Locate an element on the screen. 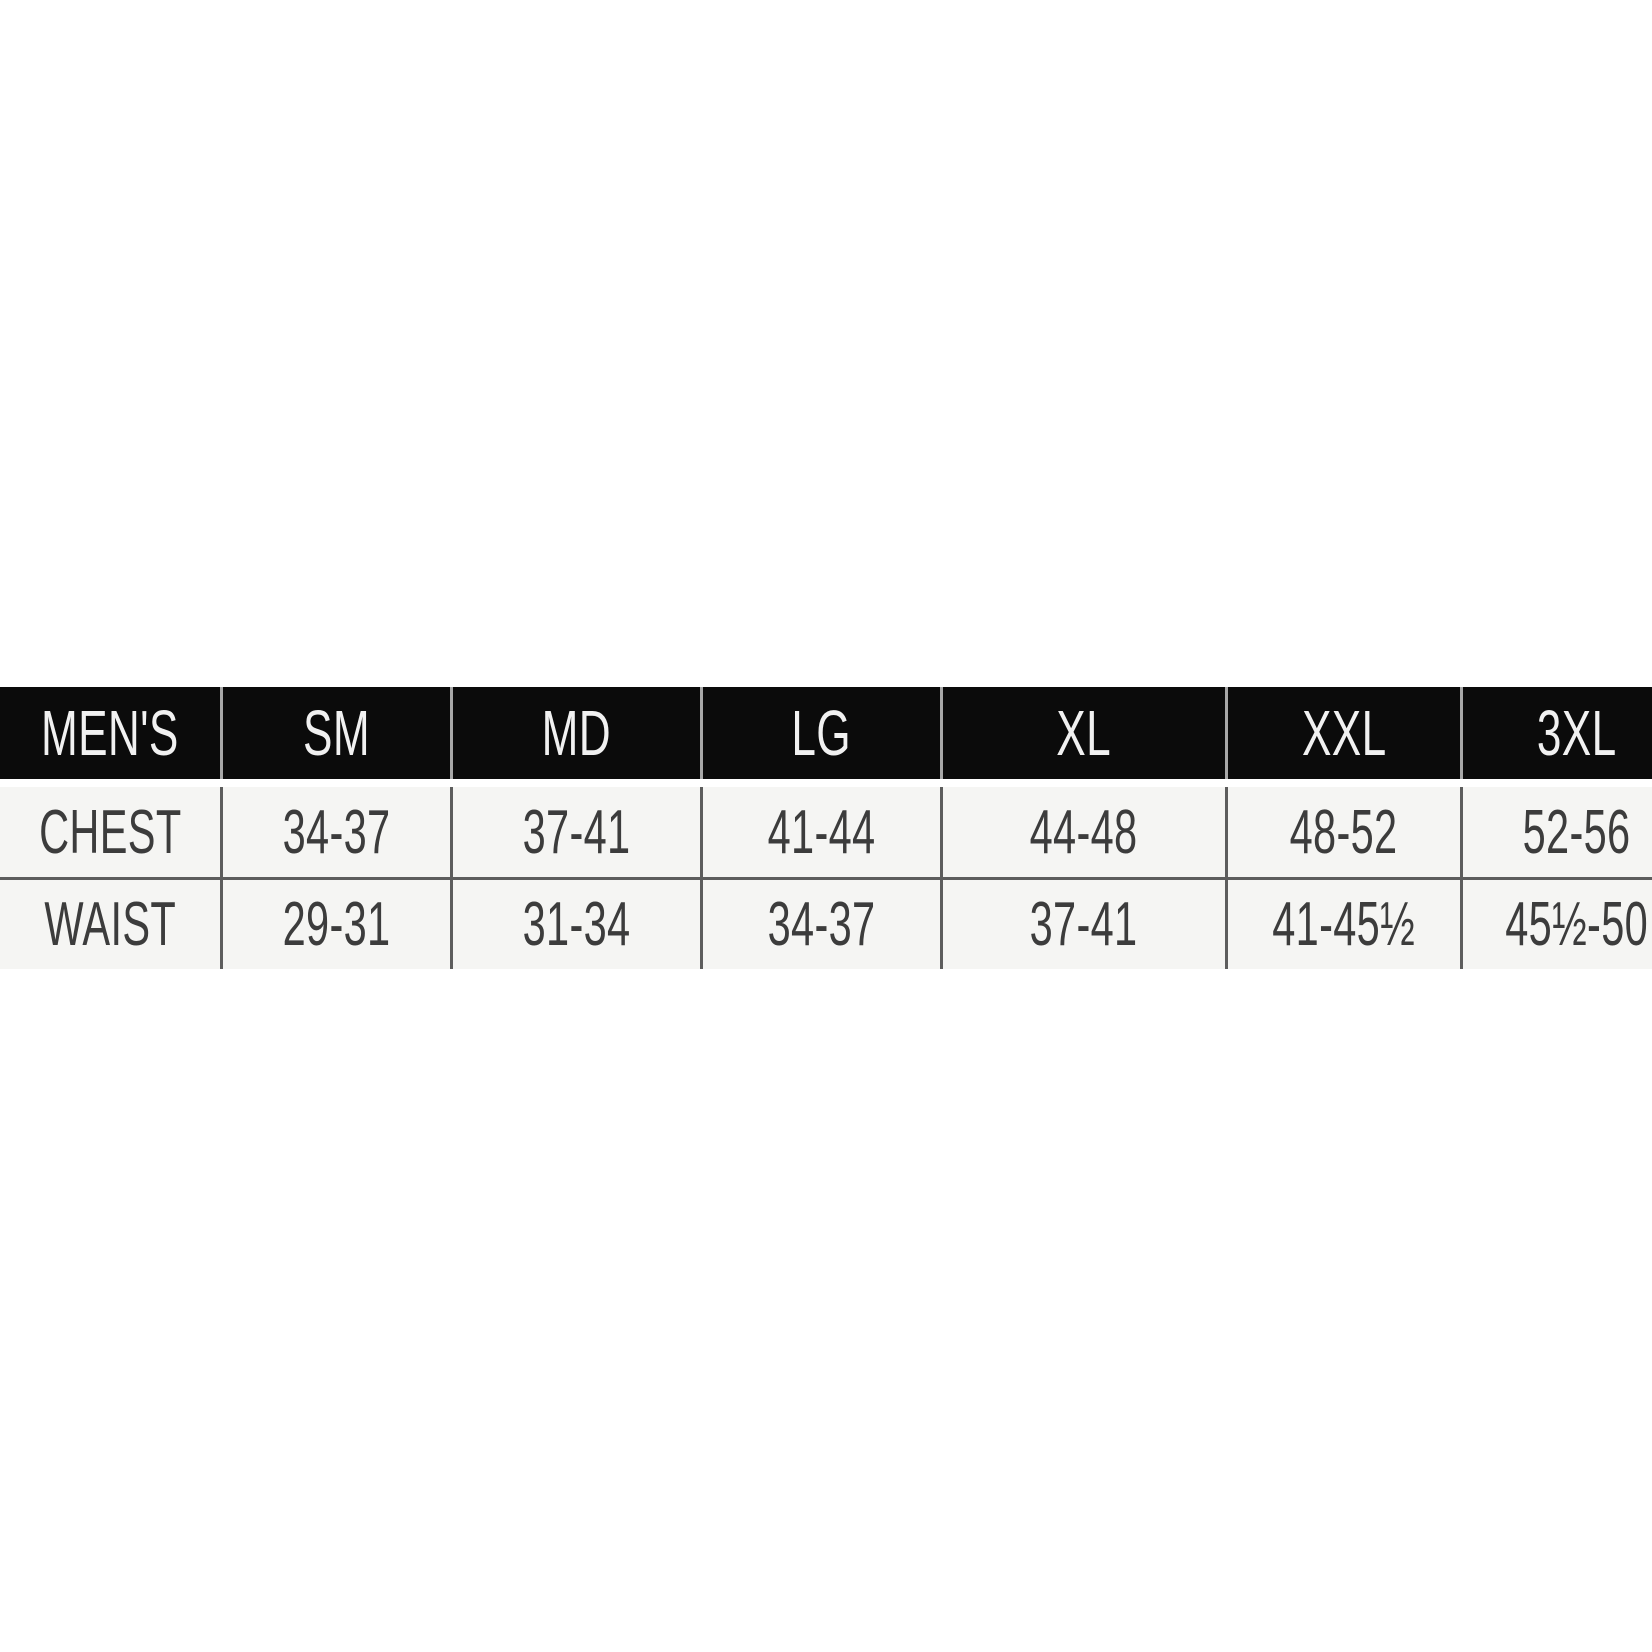 This screenshot has height=1652, width=1652. chest-value-md: 37-41 is located at coordinates (575, 832).